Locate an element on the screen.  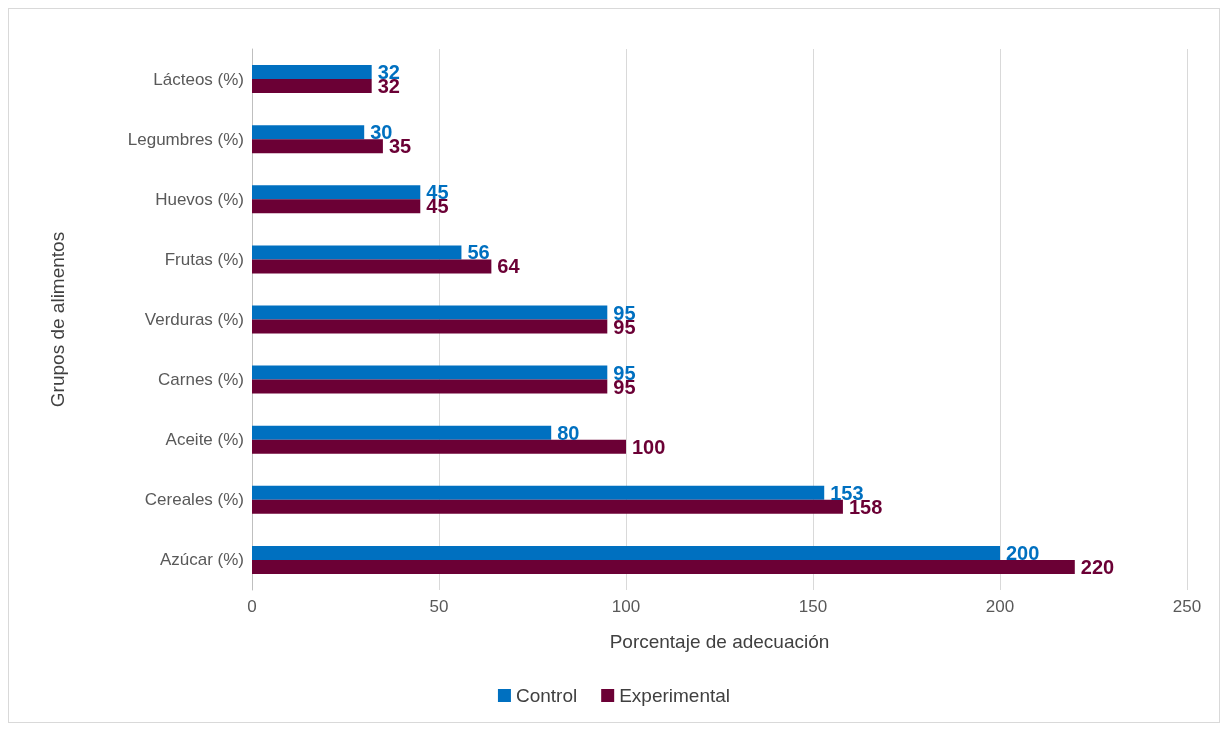
y-tick-label: Aceite (%) is located at coordinates (204, 440).